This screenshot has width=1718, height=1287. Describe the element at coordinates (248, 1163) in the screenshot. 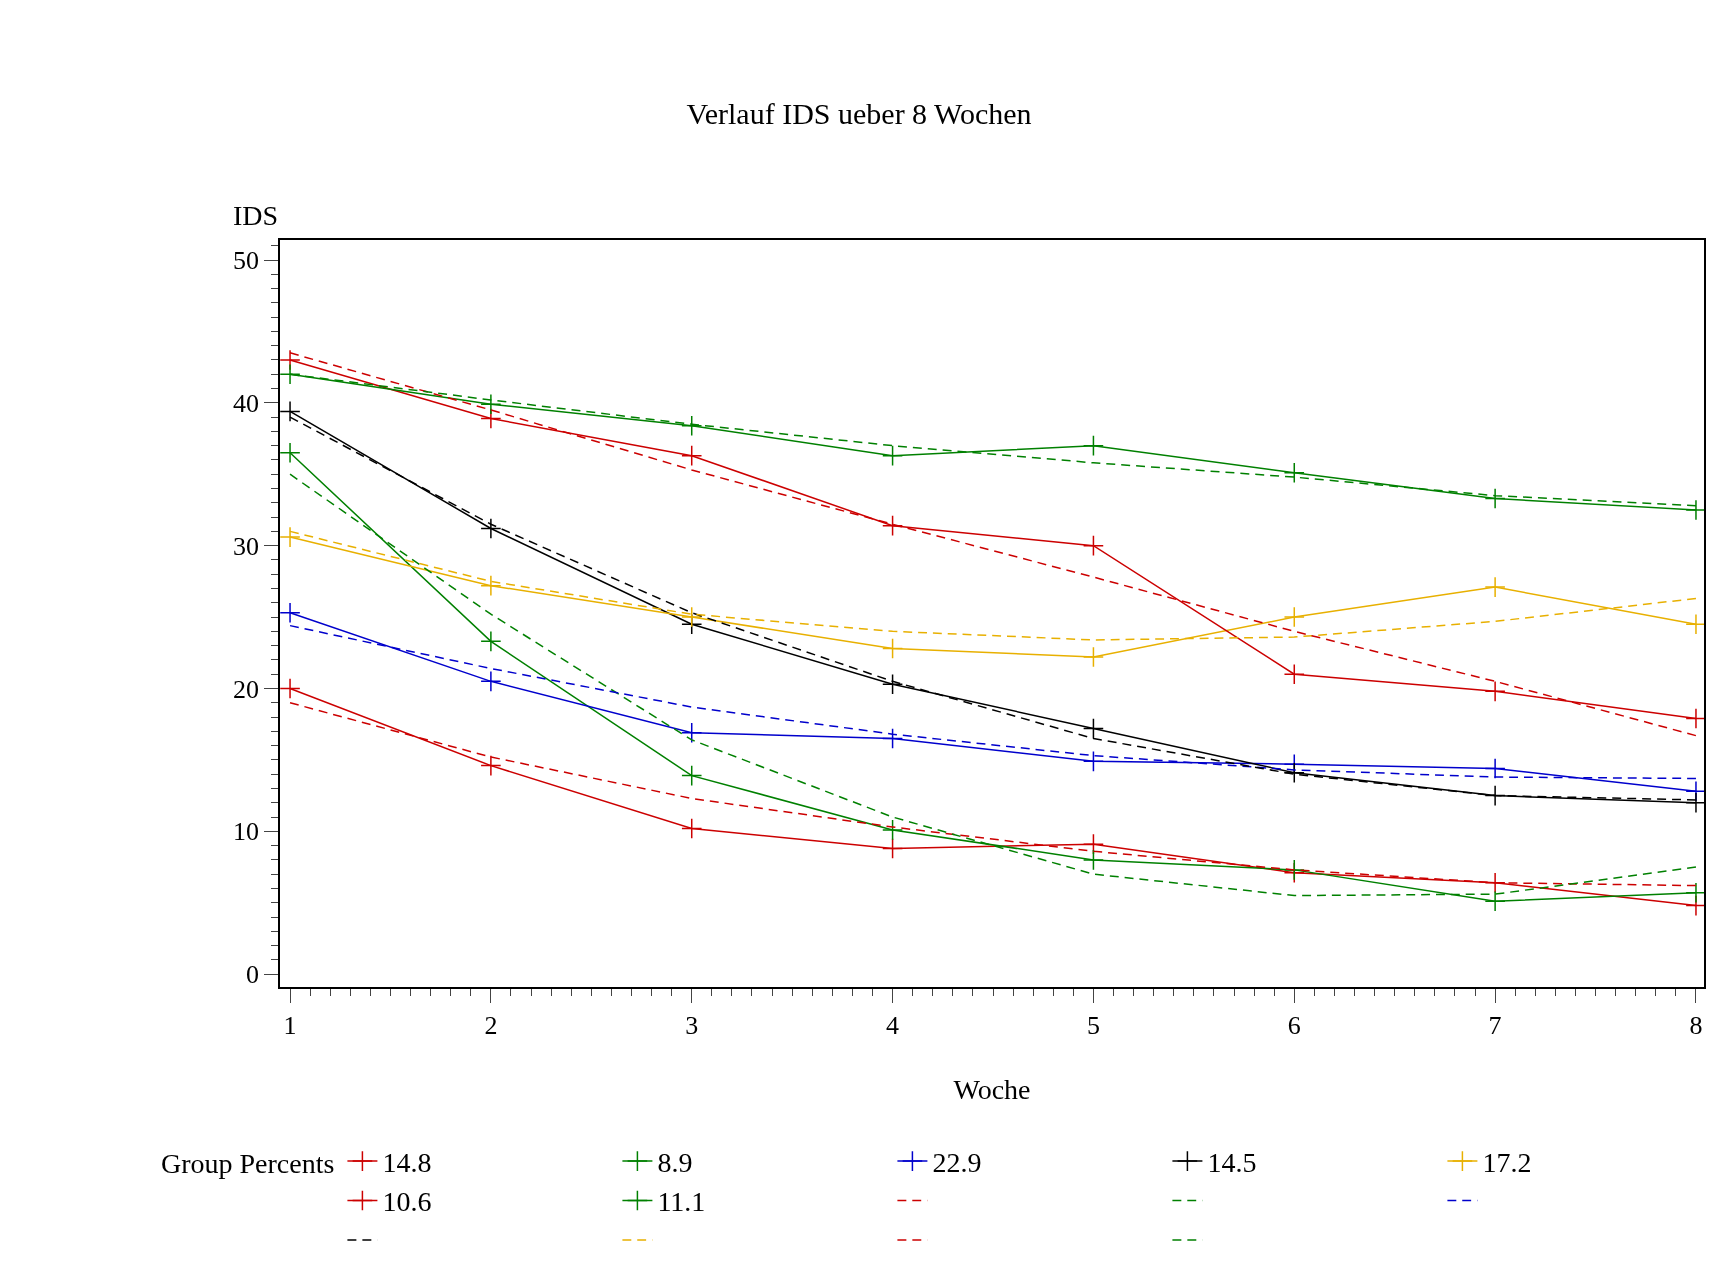

I see `legend-title: Group Percents` at that location.